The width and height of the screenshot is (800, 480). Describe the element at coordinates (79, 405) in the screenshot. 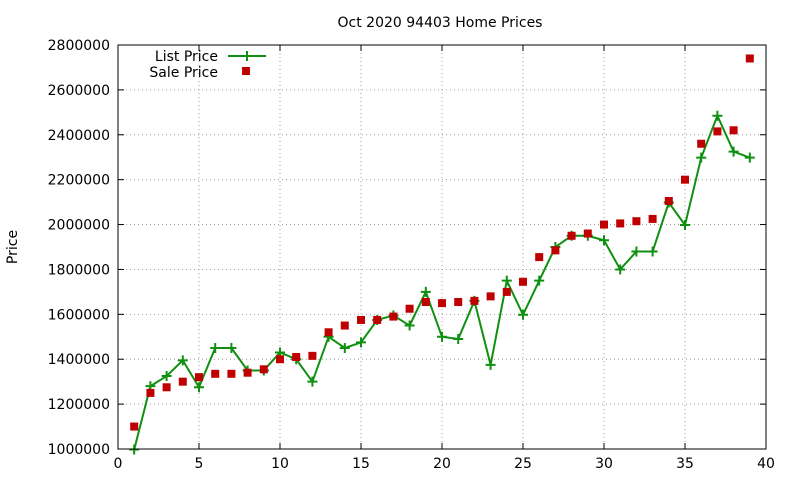

I see `y-tick-label: 1200000` at that location.